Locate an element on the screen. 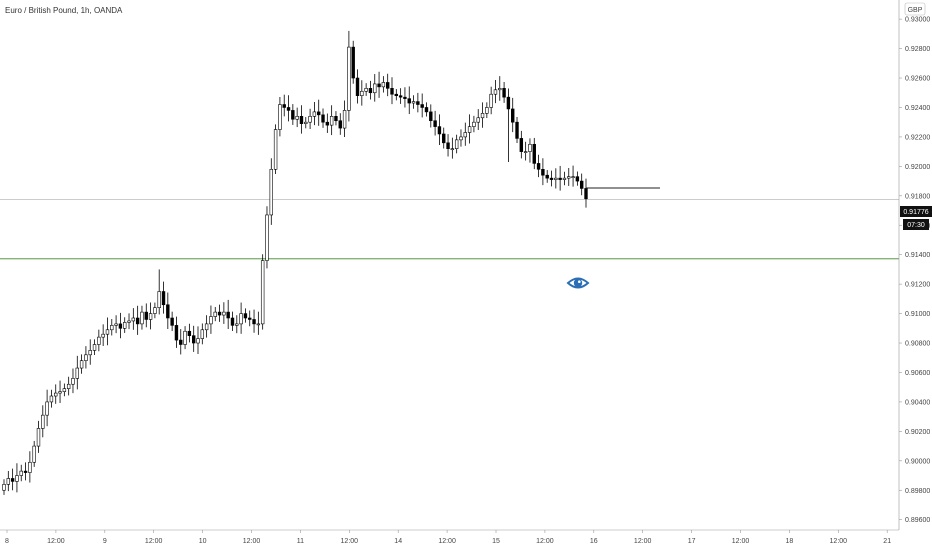 The width and height of the screenshot is (932, 550). price-tick-label: 0.90400 is located at coordinates (917, 402).